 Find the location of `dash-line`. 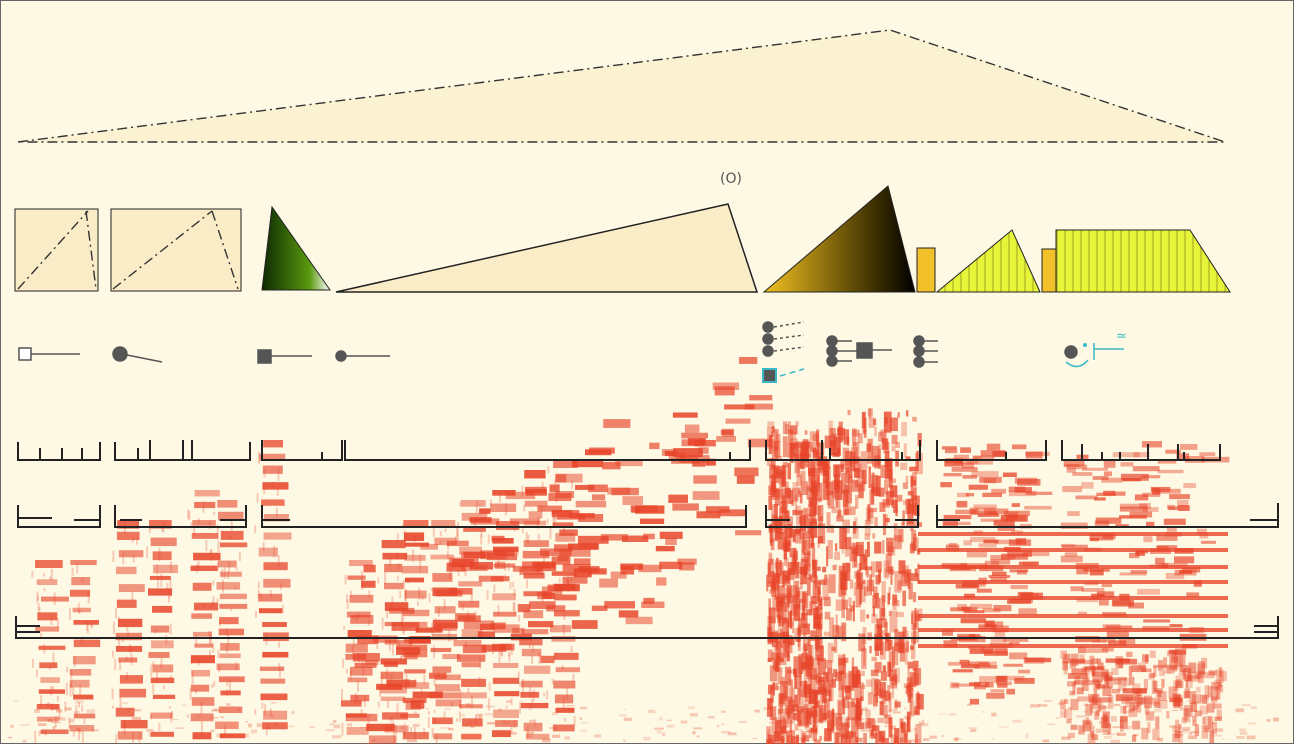

dash-line is located at coordinates (57, 250).